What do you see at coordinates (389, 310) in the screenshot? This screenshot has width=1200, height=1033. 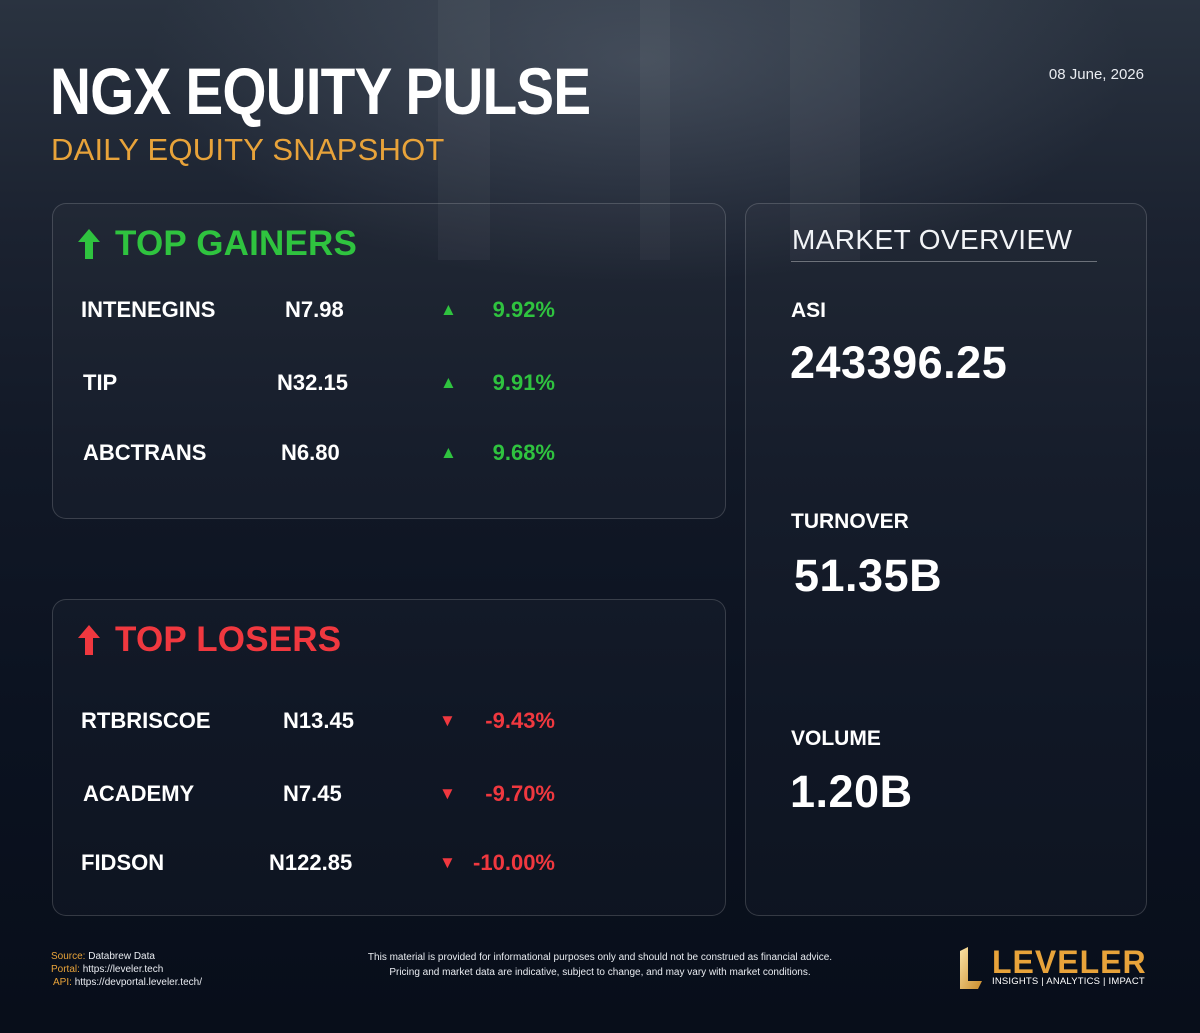 I see `table-row: INTENEGINS N7.98 ▲ 9.92%` at bounding box center [389, 310].